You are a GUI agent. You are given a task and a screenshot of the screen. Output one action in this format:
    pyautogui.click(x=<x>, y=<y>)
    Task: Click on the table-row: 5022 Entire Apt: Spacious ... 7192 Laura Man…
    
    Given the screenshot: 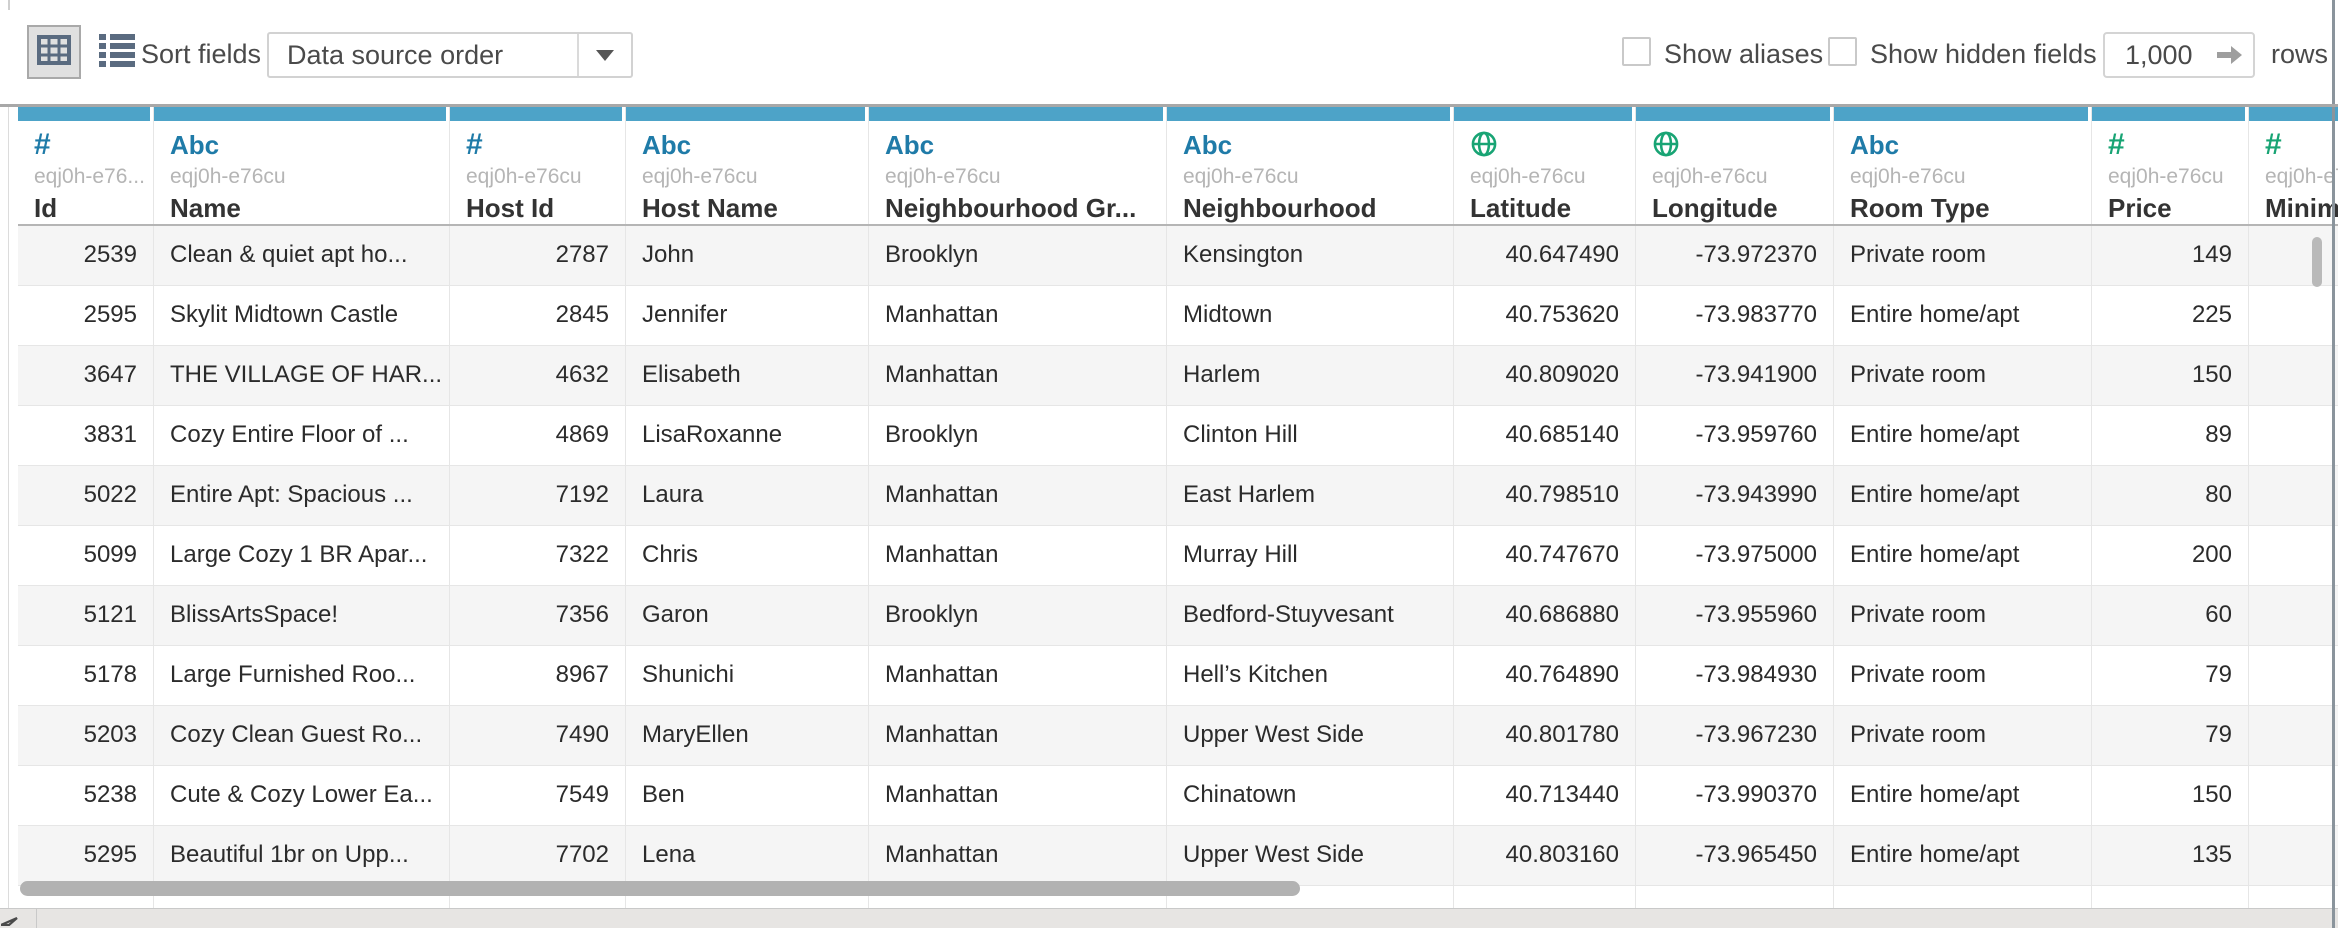 What is the action you would take?
    pyautogui.click(x=1178, y=496)
    